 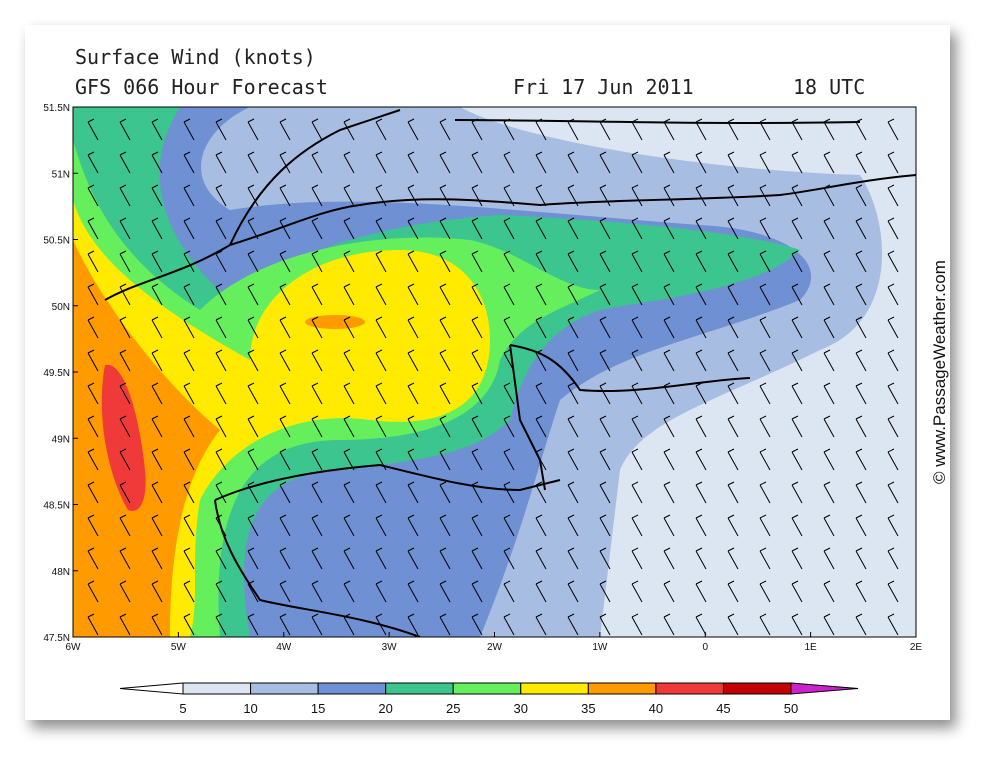 I want to click on lat-label: 51N, so click(x=61, y=174).